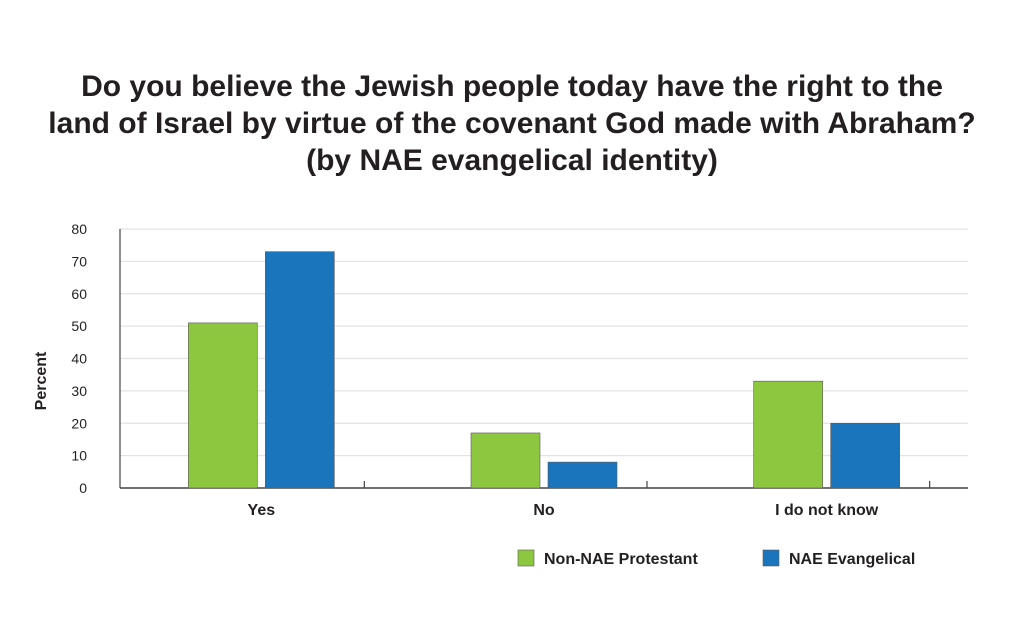 The image size is (1024, 640). I want to click on y-tick-label: 60, so click(79, 294).